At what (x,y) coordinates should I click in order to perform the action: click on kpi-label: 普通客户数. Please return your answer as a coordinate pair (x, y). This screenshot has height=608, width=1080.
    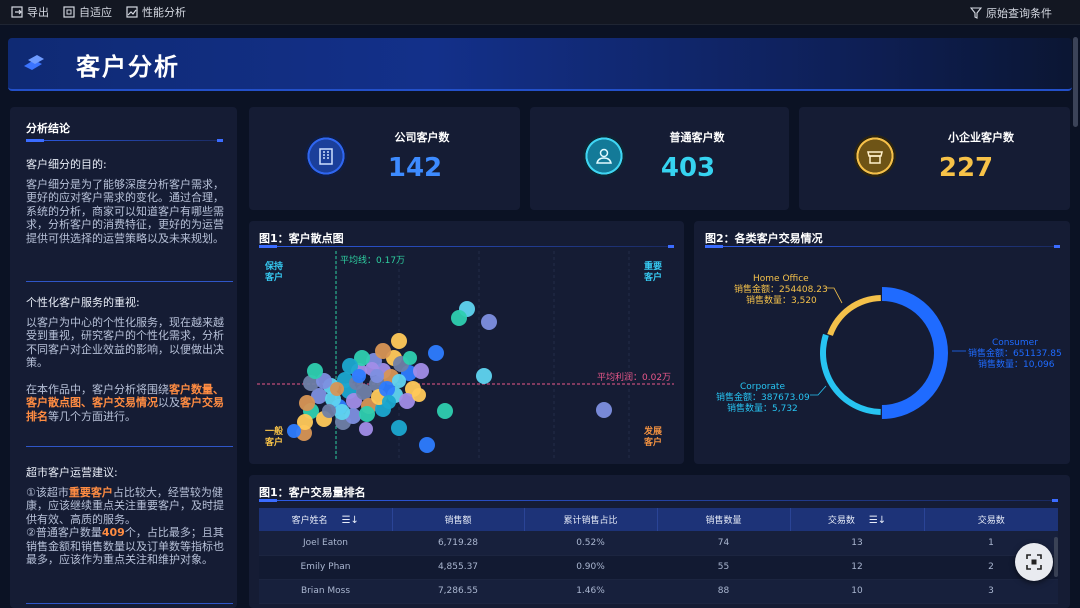
    Looking at the image, I should click on (697, 137).